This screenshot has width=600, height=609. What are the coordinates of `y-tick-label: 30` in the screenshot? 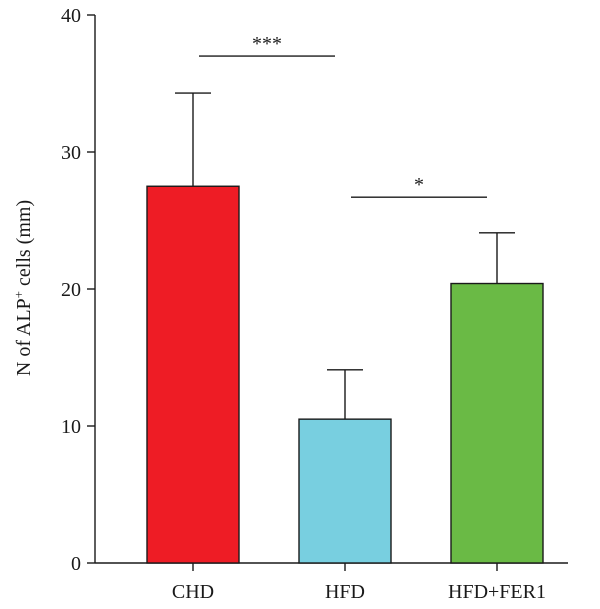 It's located at (71, 153).